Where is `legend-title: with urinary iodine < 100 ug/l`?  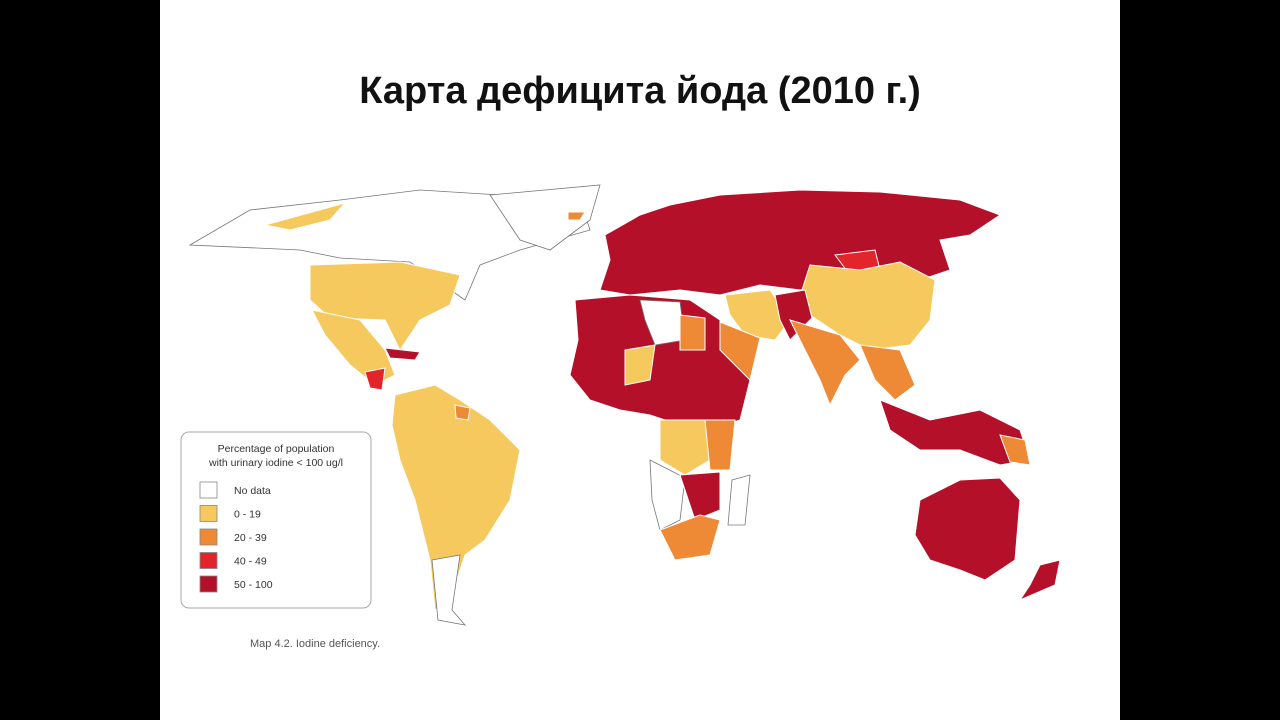
legend-title: with urinary iodine < 100 ug/l is located at coordinates (275, 463).